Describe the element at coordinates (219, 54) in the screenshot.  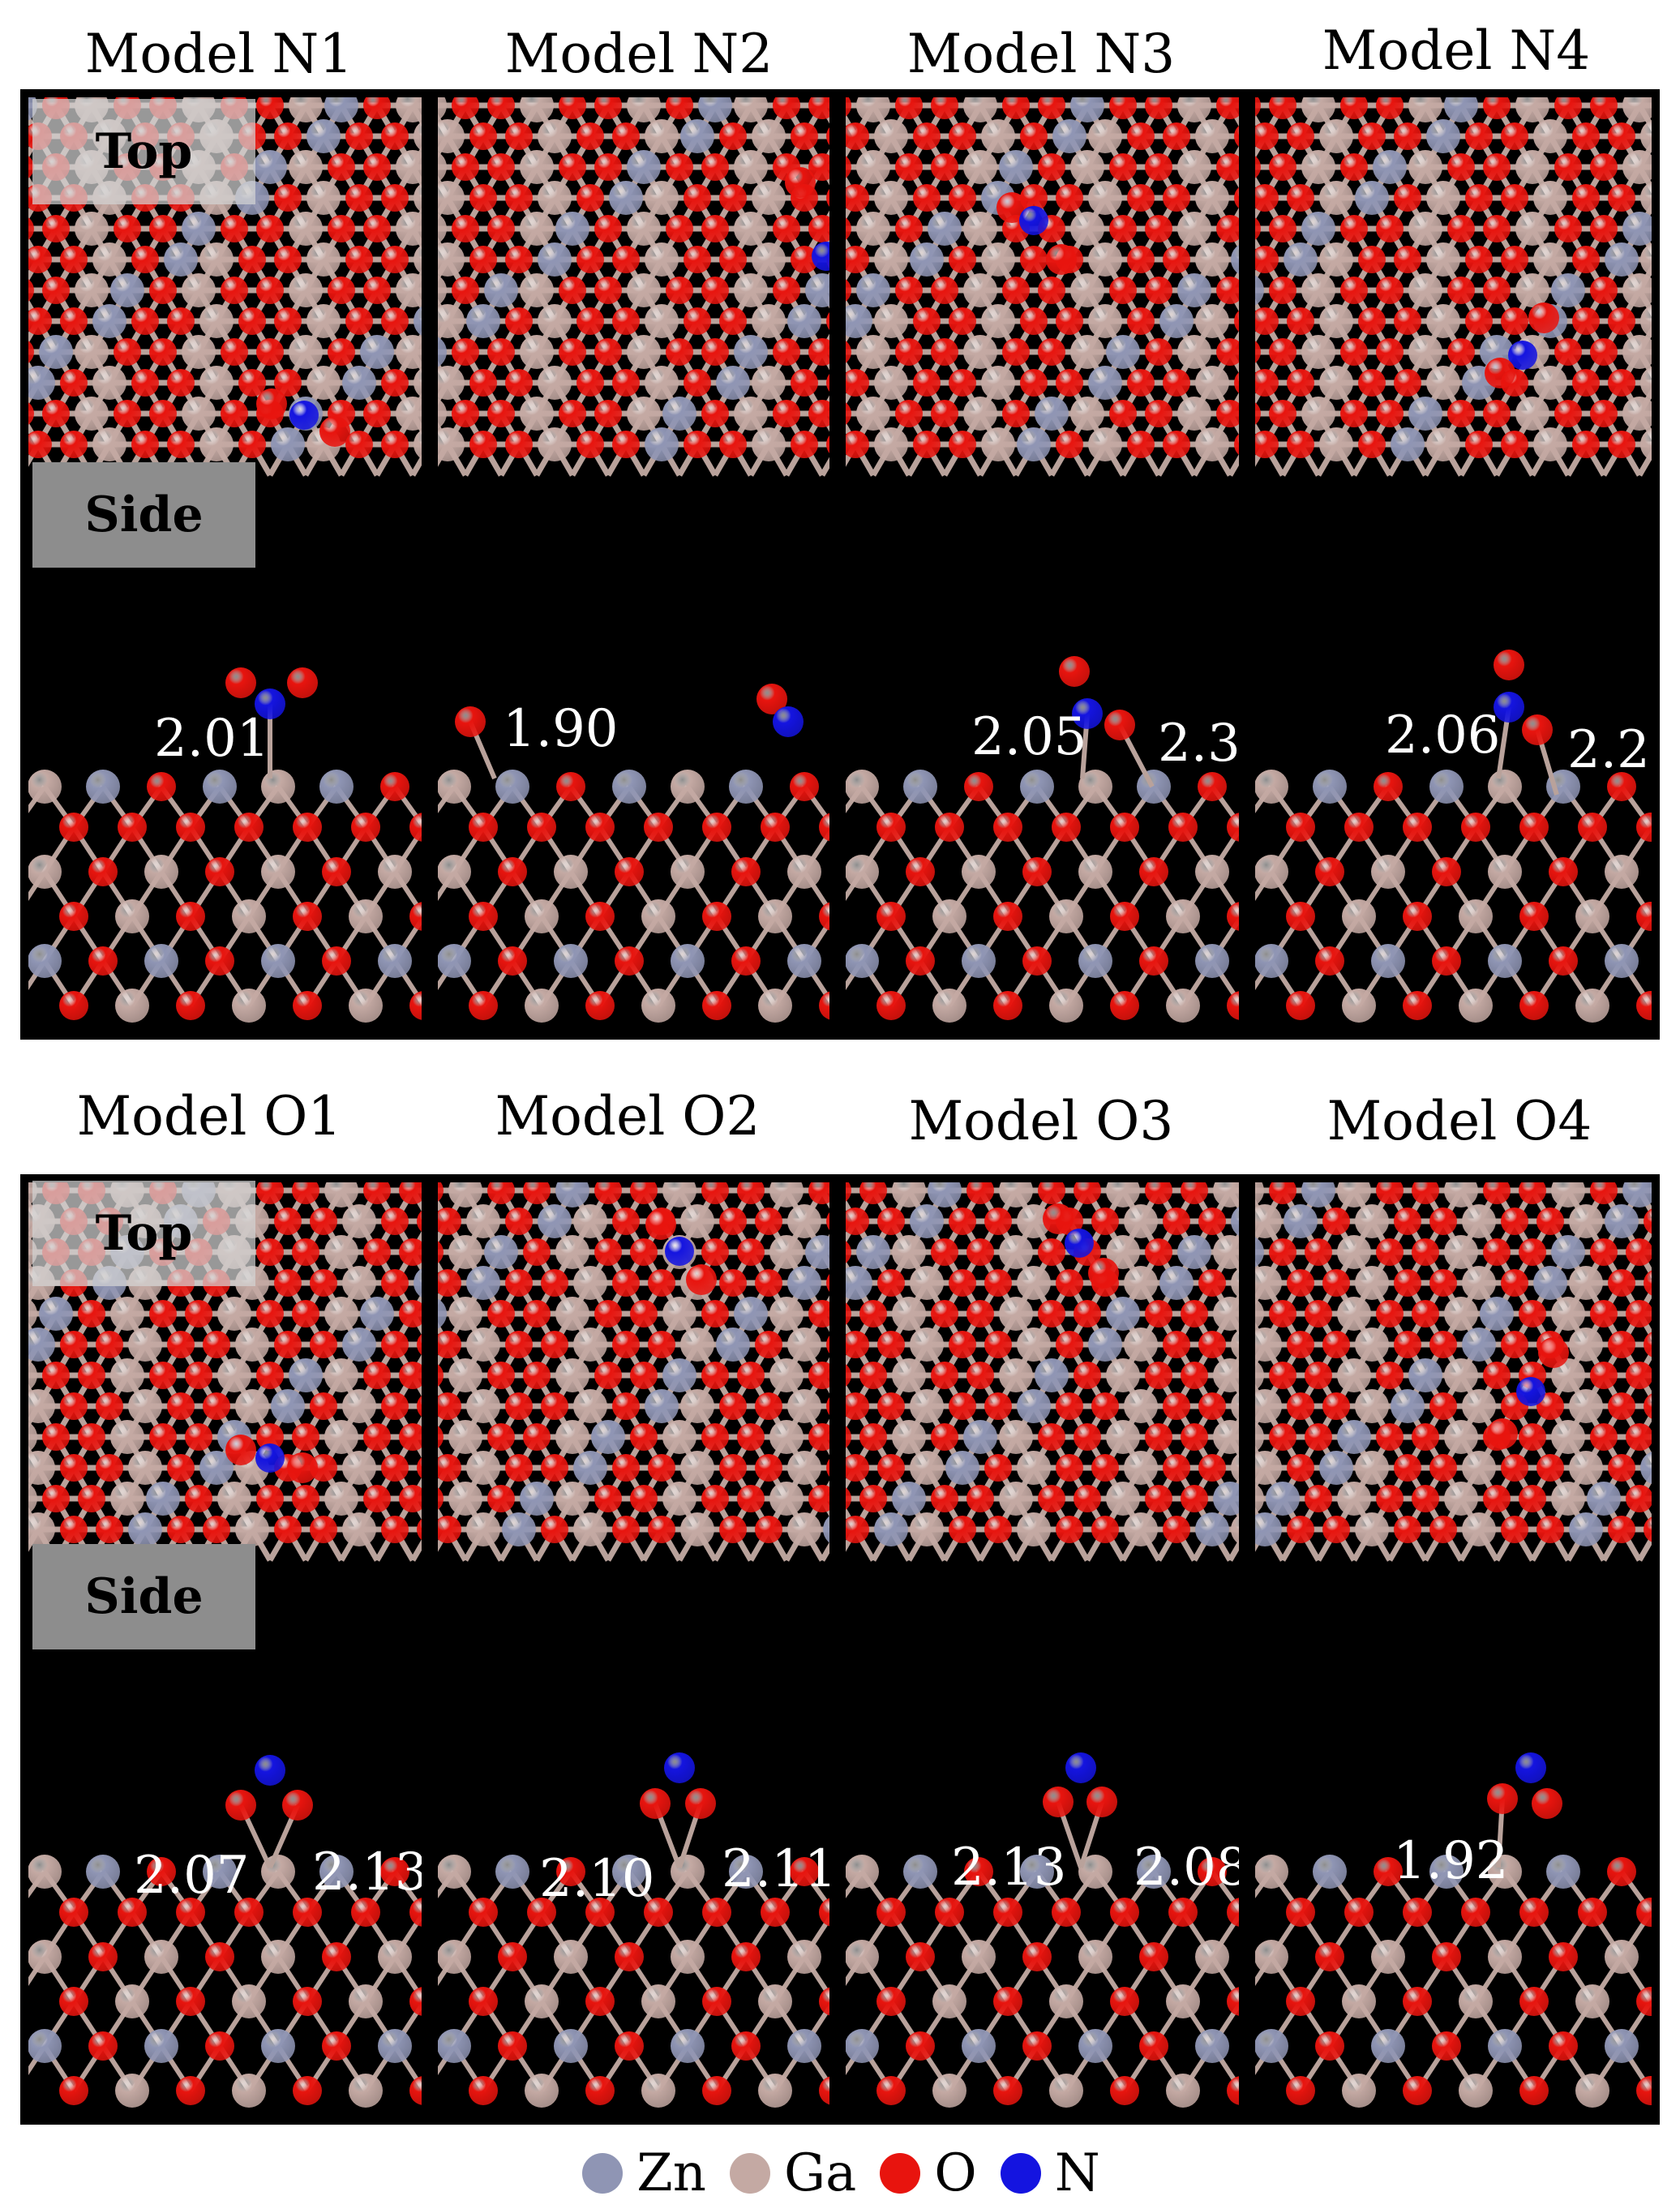
I see `model-title-n1: Model N1` at that location.